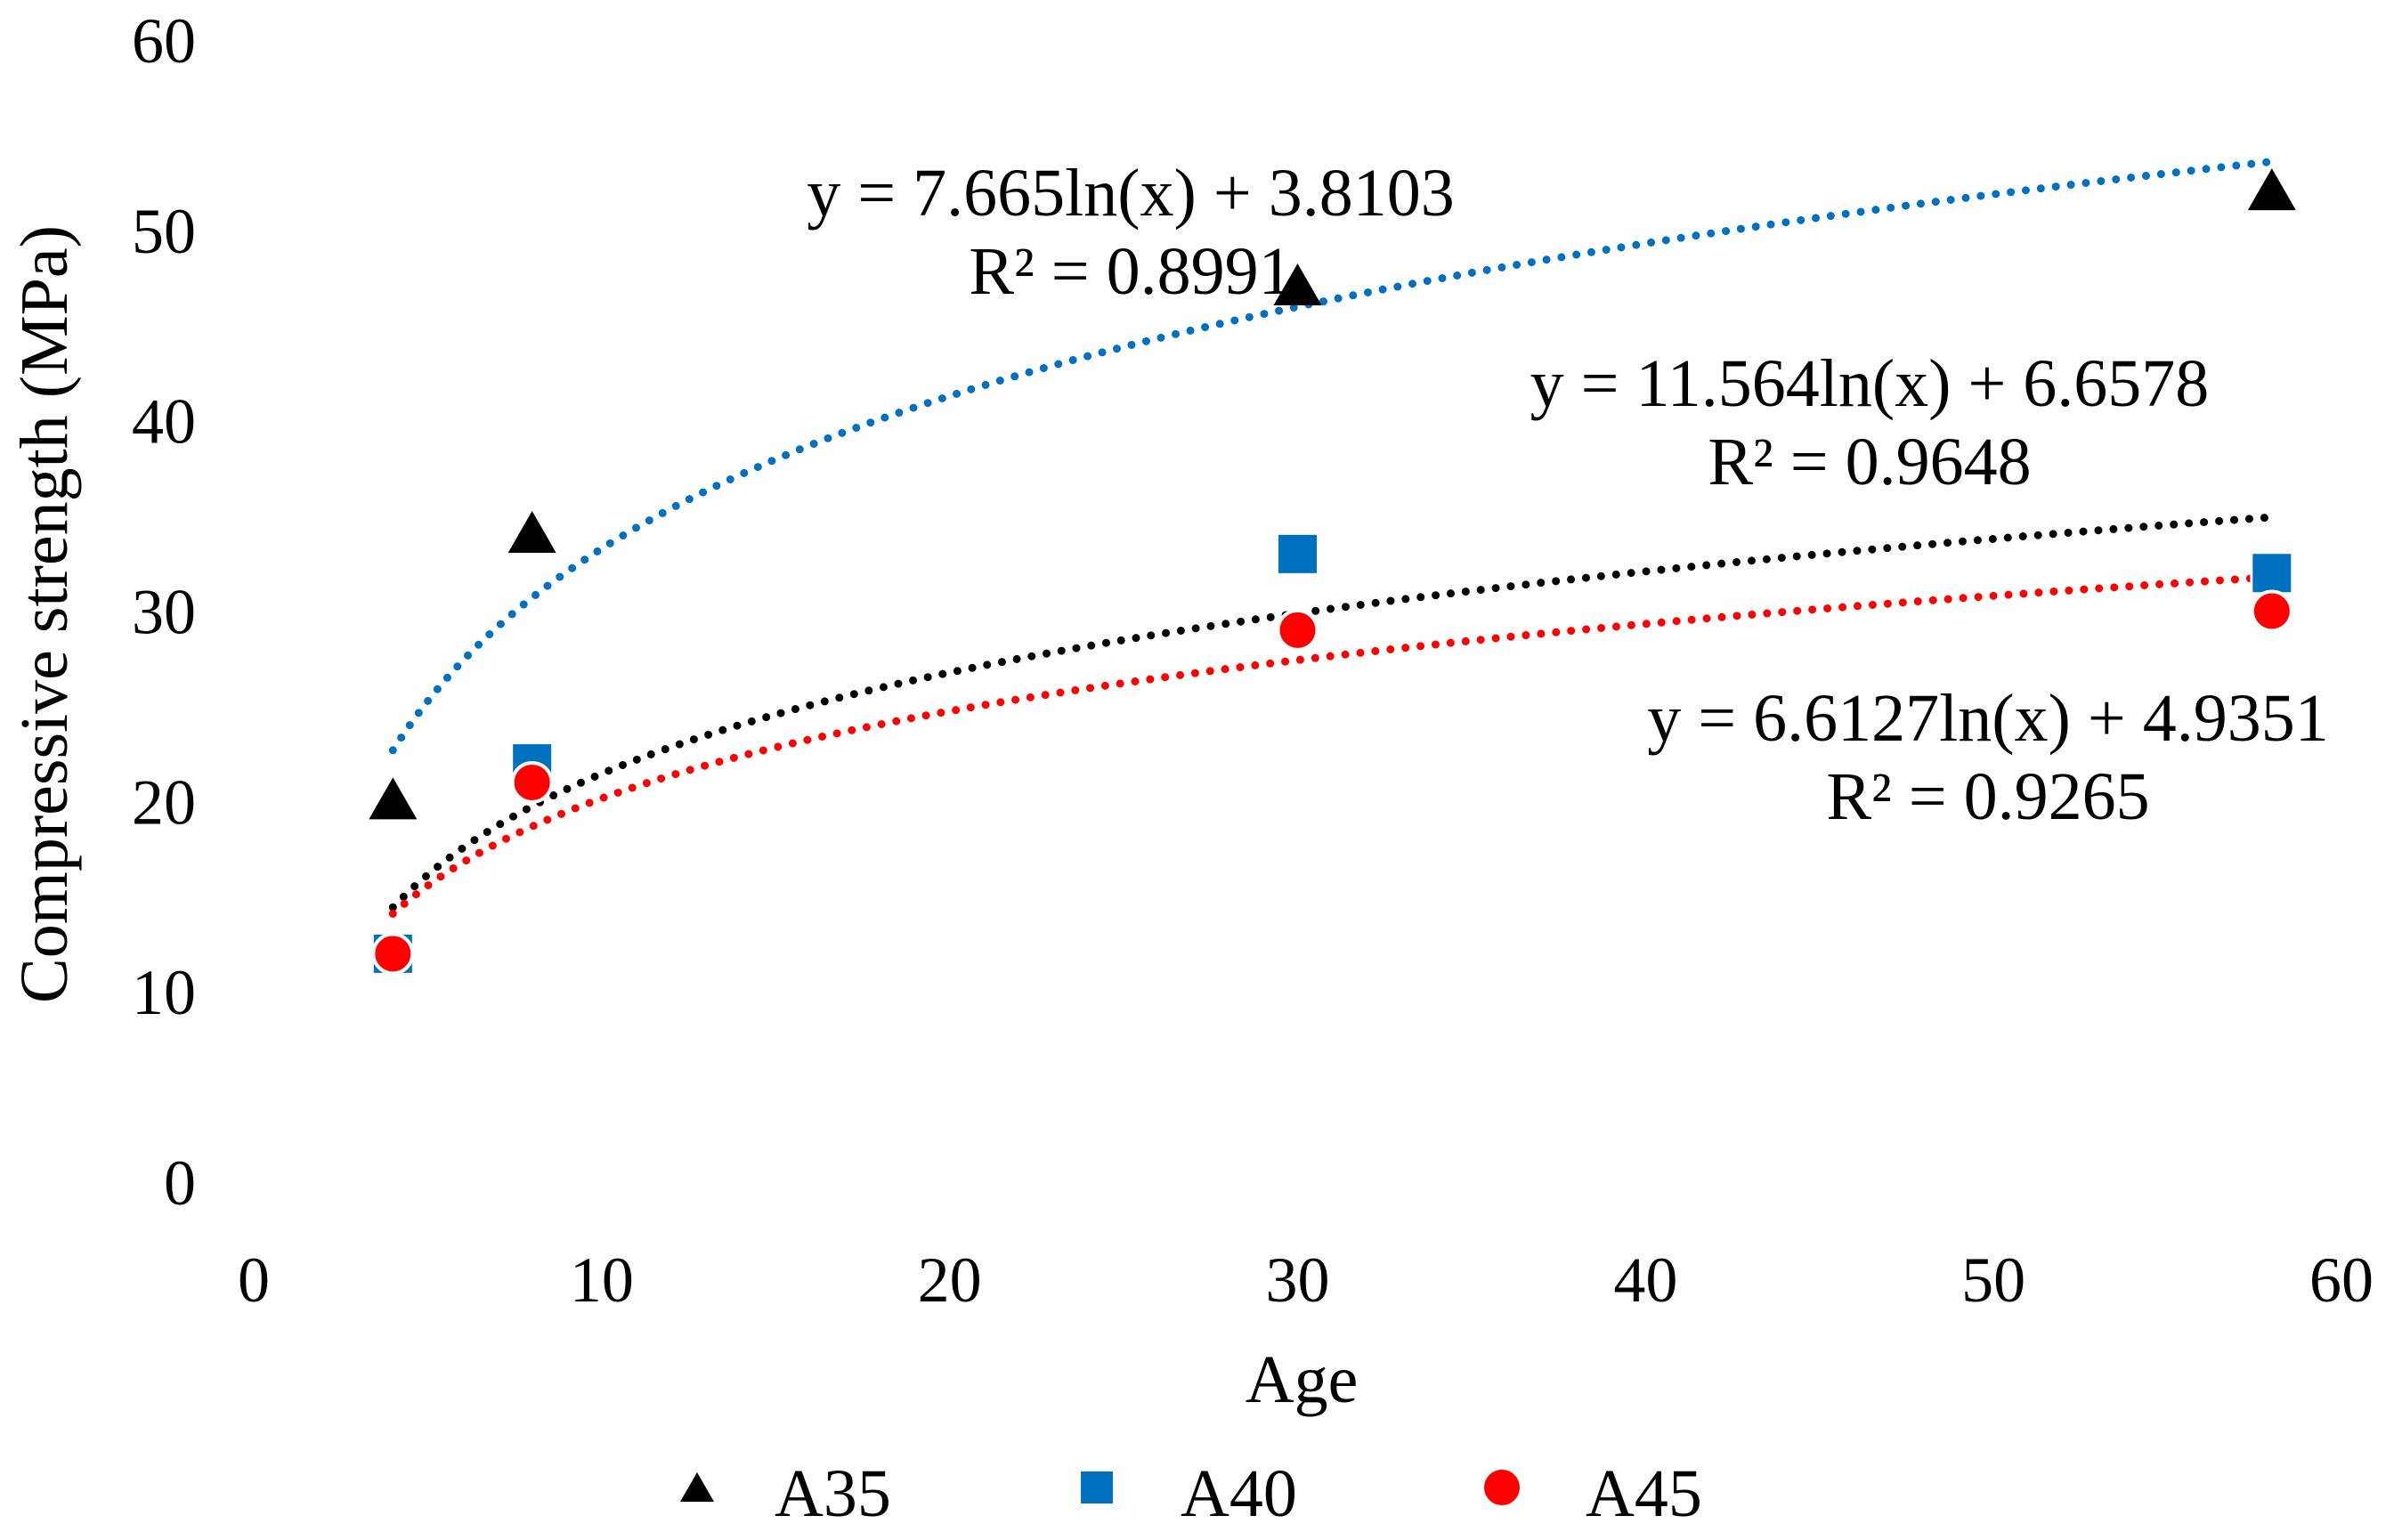  What do you see at coordinates (164, 232) in the screenshot?
I see `y-tick-label-50: 50` at bounding box center [164, 232].